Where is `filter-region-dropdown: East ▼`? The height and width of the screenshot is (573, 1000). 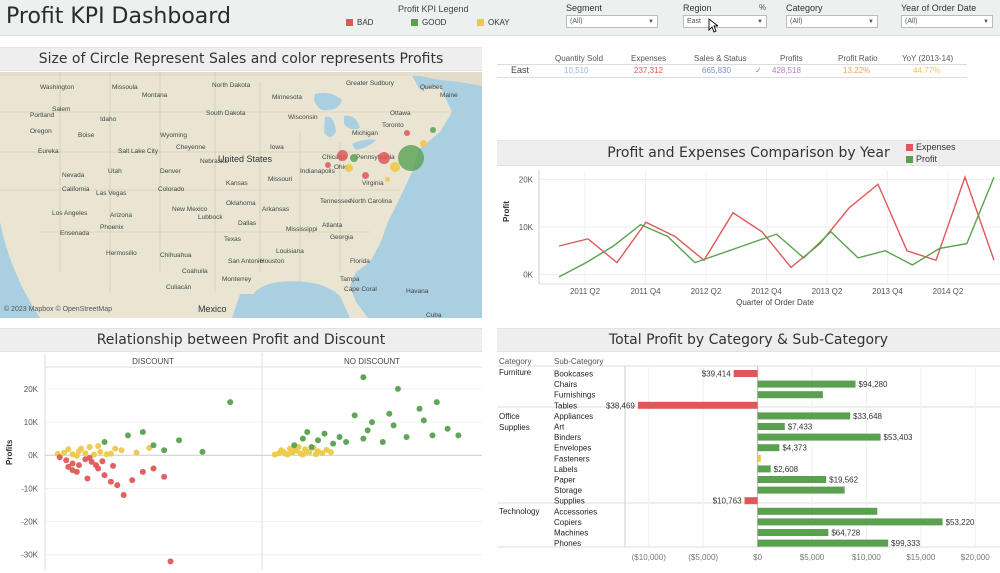
filter-region-dropdown: East ▼ is located at coordinates (725, 21).